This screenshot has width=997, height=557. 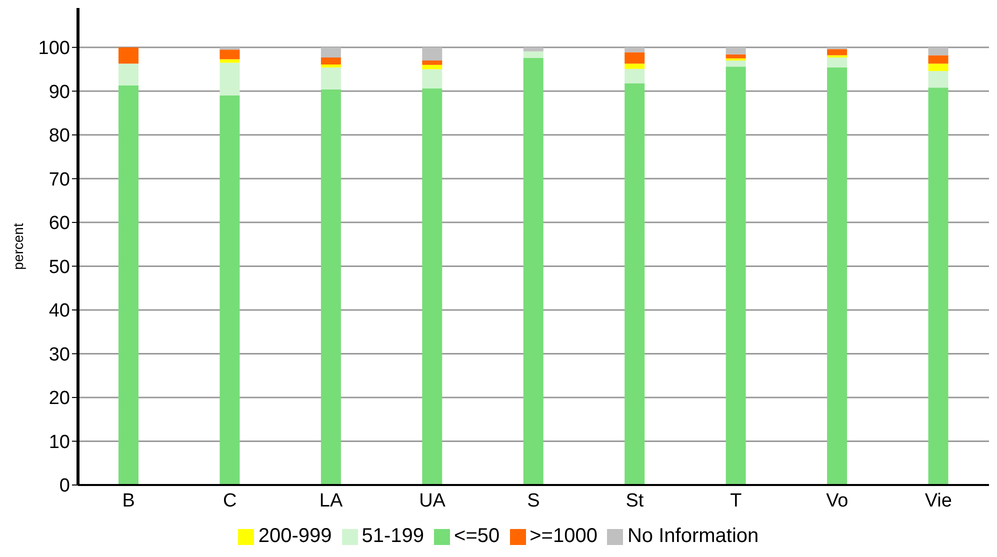 What do you see at coordinates (229, 501) in the screenshot?
I see `x-tick-label: C` at bounding box center [229, 501].